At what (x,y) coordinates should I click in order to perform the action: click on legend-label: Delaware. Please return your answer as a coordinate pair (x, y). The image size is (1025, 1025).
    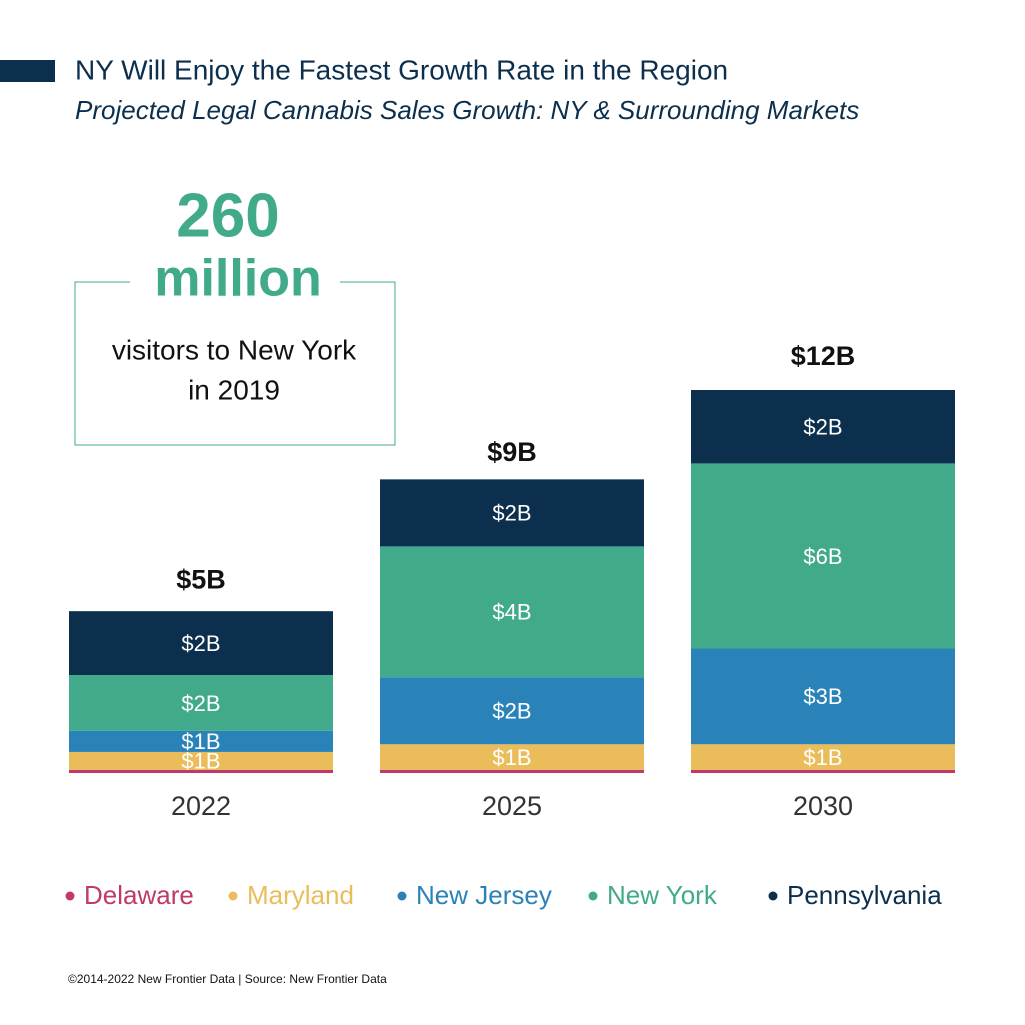
    Looking at the image, I should click on (139, 895).